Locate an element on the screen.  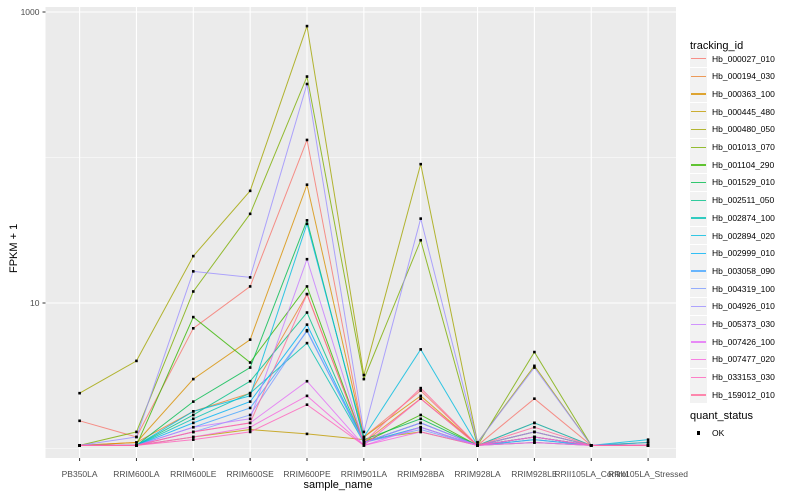
legend-item-label: Hb_000027_010 is located at coordinates (743, 58).